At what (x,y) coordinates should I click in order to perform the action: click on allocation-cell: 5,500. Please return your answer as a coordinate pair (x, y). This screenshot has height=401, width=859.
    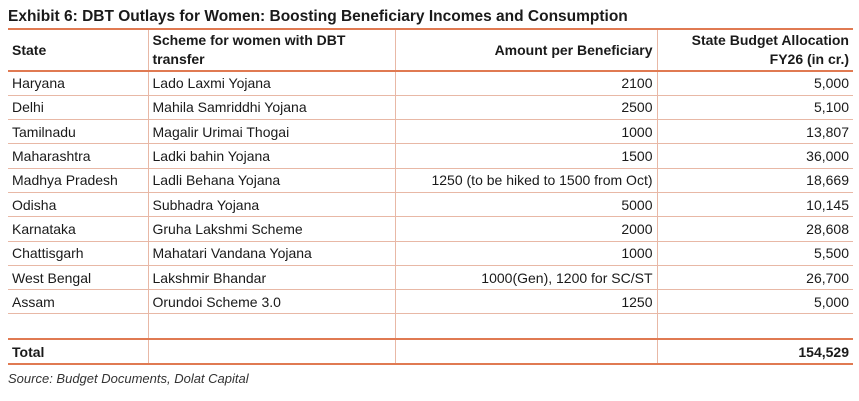
    Looking at the image, I should click on (755, 253).